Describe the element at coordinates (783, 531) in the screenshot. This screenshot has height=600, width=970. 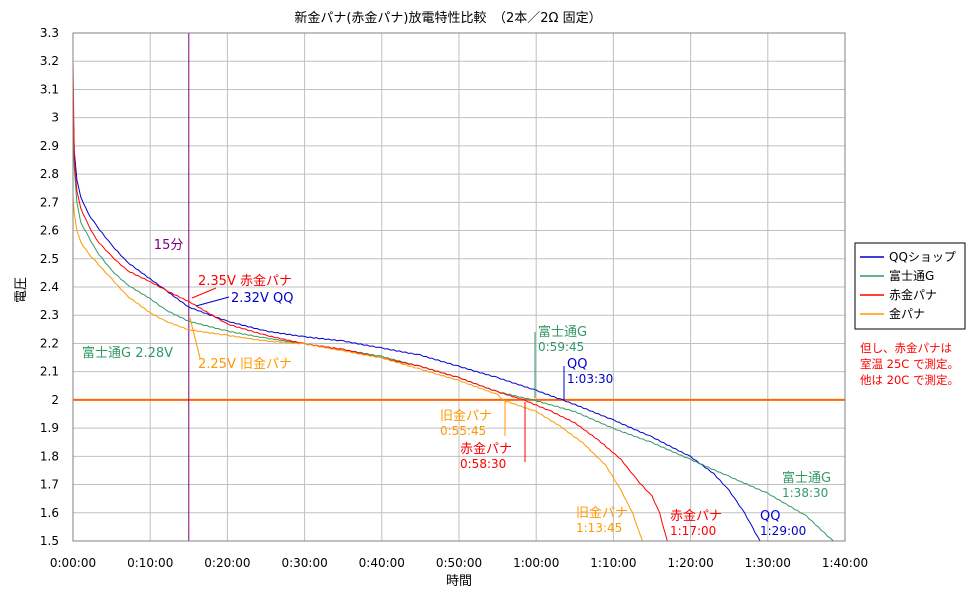
I see `annotation-label: 1:29:00` at that location.